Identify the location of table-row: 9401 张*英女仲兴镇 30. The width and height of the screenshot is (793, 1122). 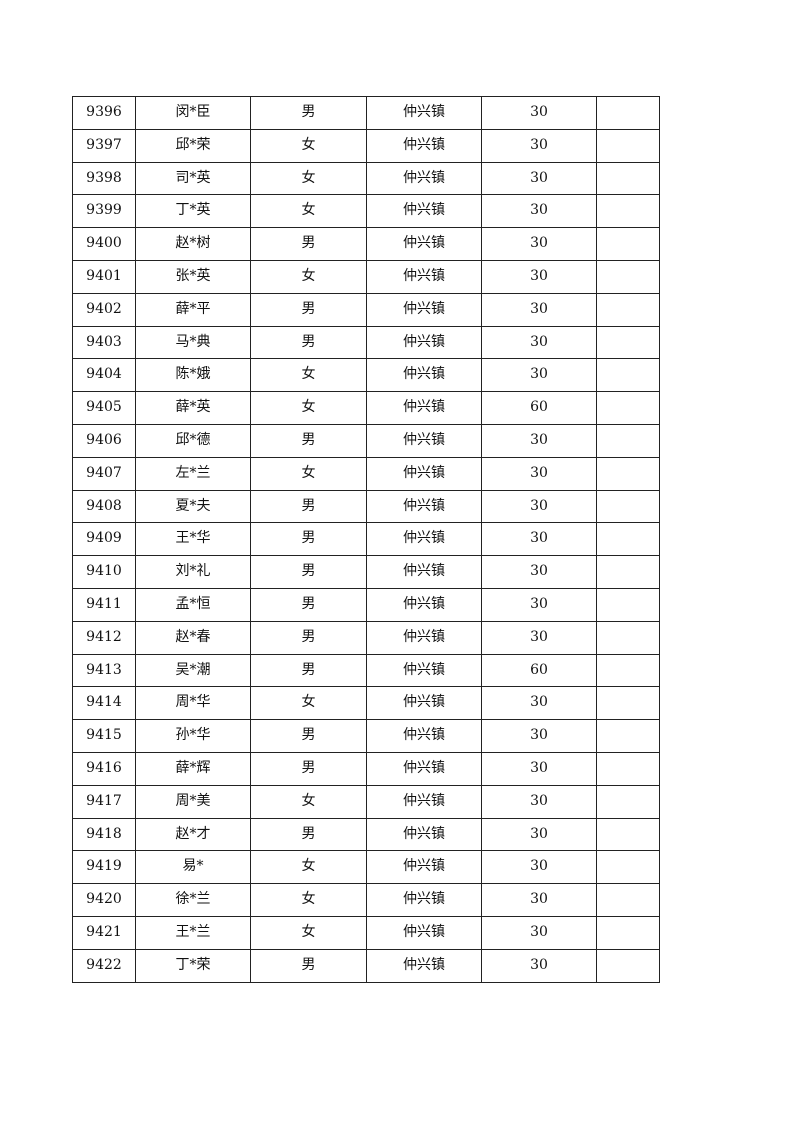
(366, 276).